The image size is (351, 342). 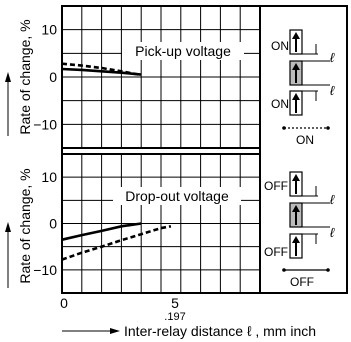 What do you see at coordinates (305, 140) in the screenshot?
I see `legend-on-caption: ON` at bounding box center [305, 140].